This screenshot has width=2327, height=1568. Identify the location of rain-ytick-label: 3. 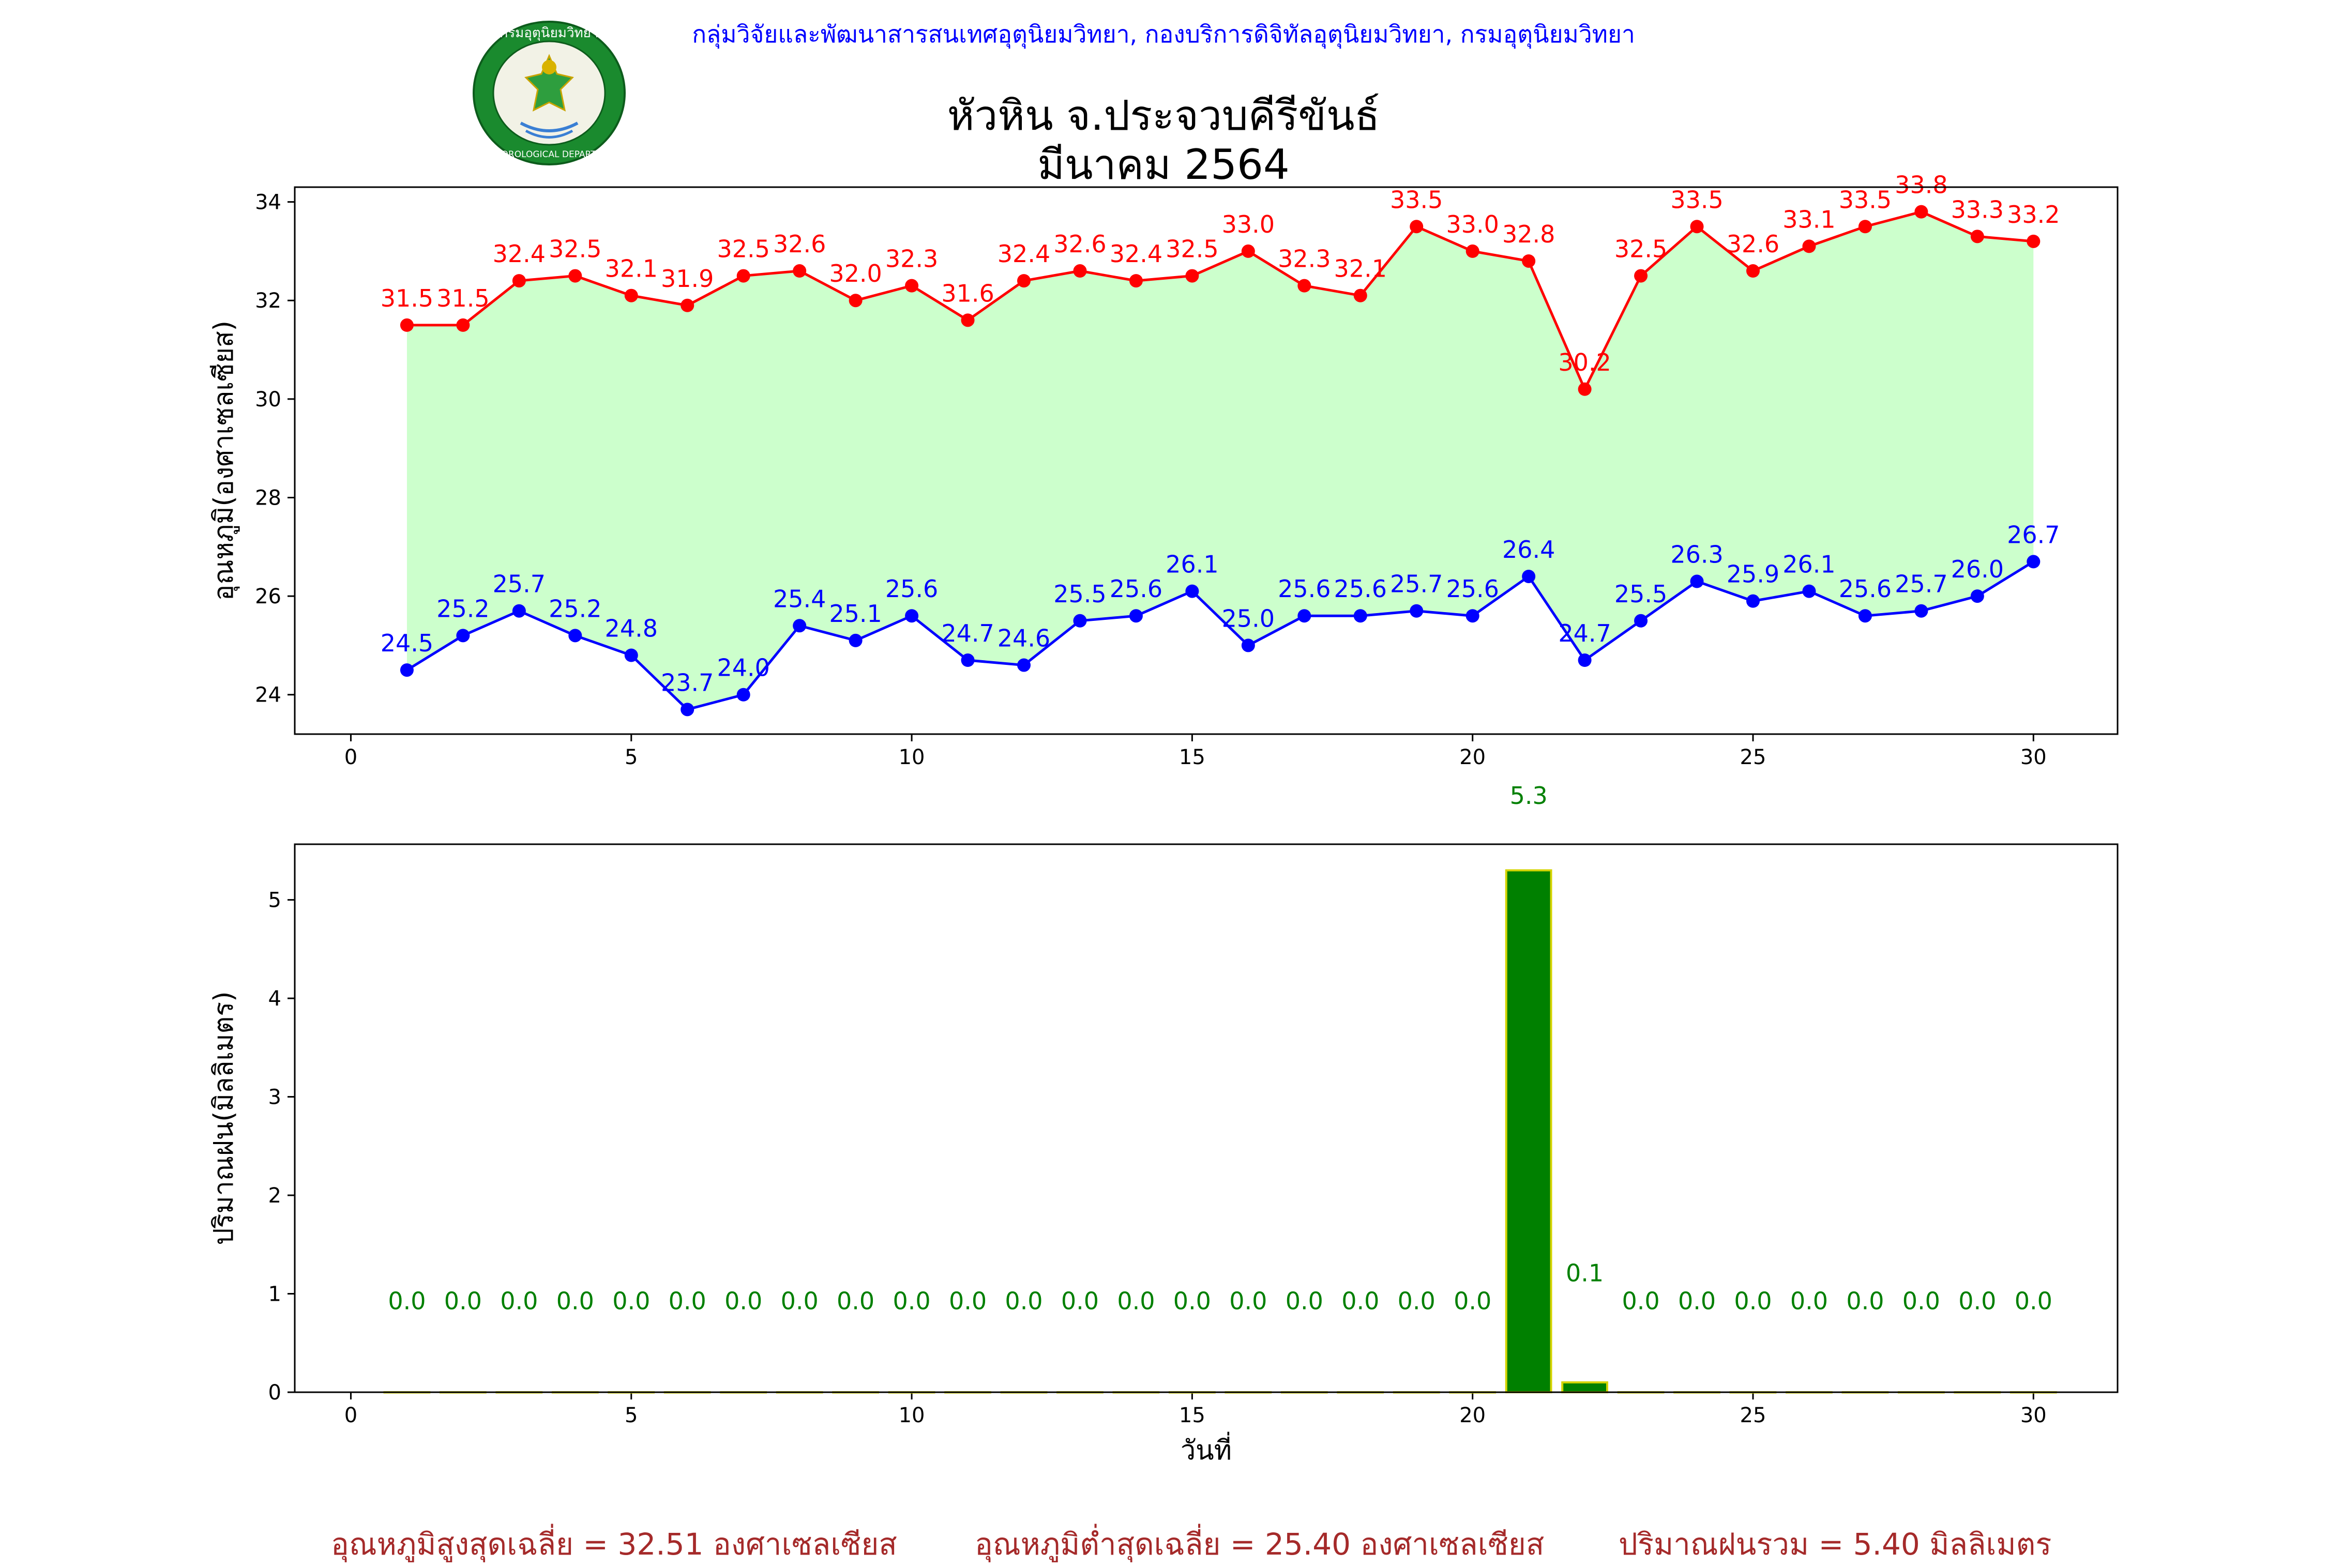
(274, 1098).